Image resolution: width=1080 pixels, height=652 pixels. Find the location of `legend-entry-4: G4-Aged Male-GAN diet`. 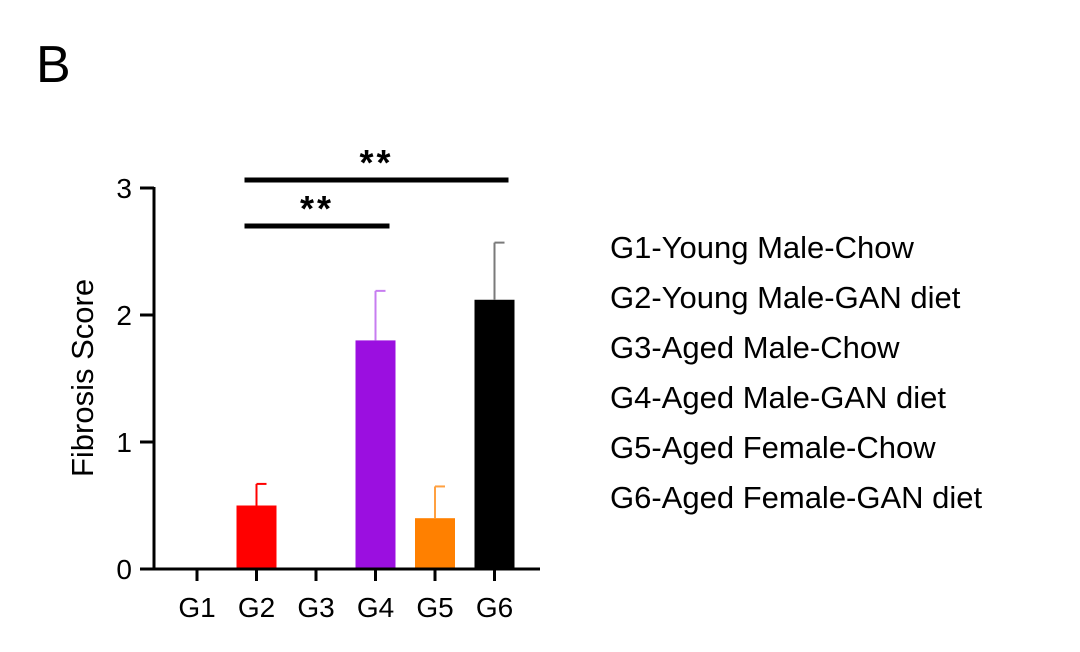

legend-entry-4: G4-Aged Male-GAN diet is located at coordinates (778, 397).